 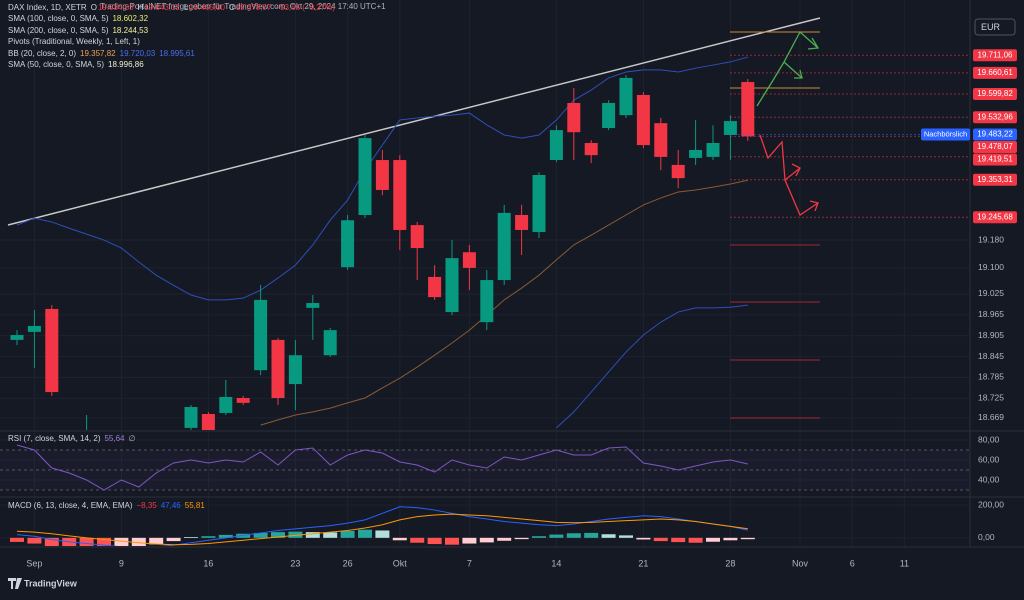 What do you see at coordinates (47, 7) in the screenshot?
I see `symbol: DAX Index, 1D, XETR` at bounding box center [47, 7].